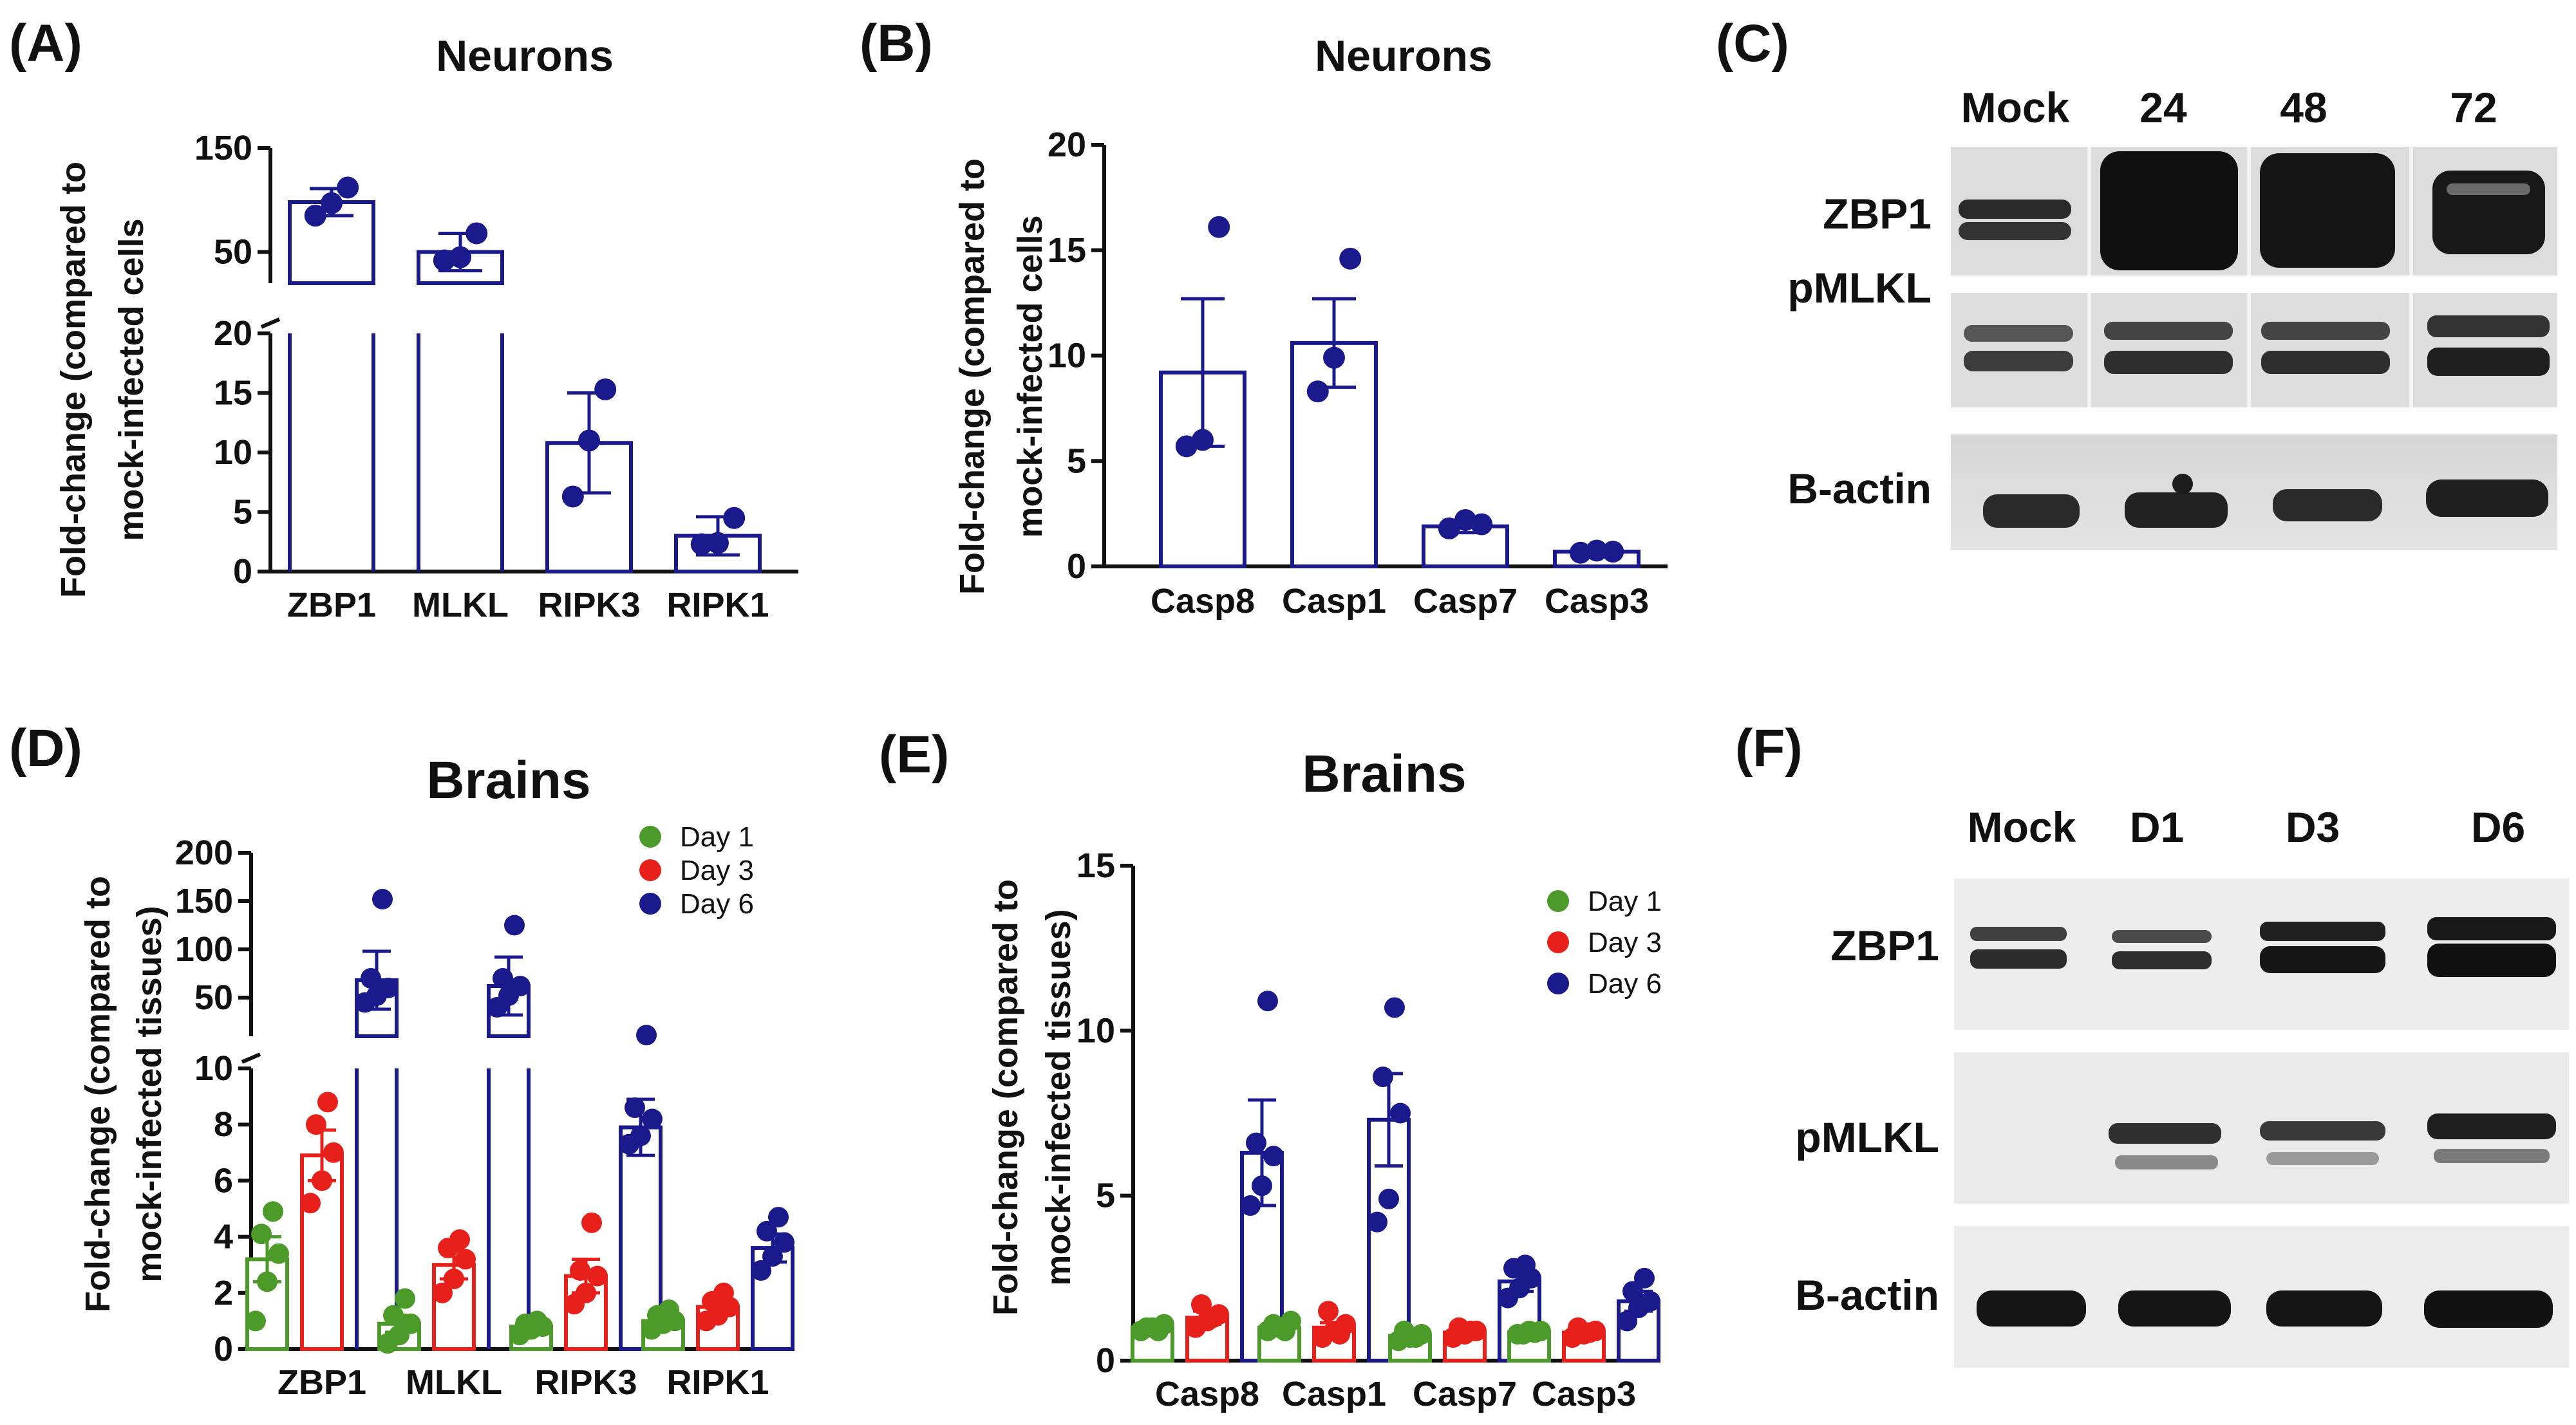 This screenshot has height=1425, width=2576. What do you see at coordinates (1558, 901) in the screenshot?
I see `legend-marker-day1` at bounding box center [1558, 901].